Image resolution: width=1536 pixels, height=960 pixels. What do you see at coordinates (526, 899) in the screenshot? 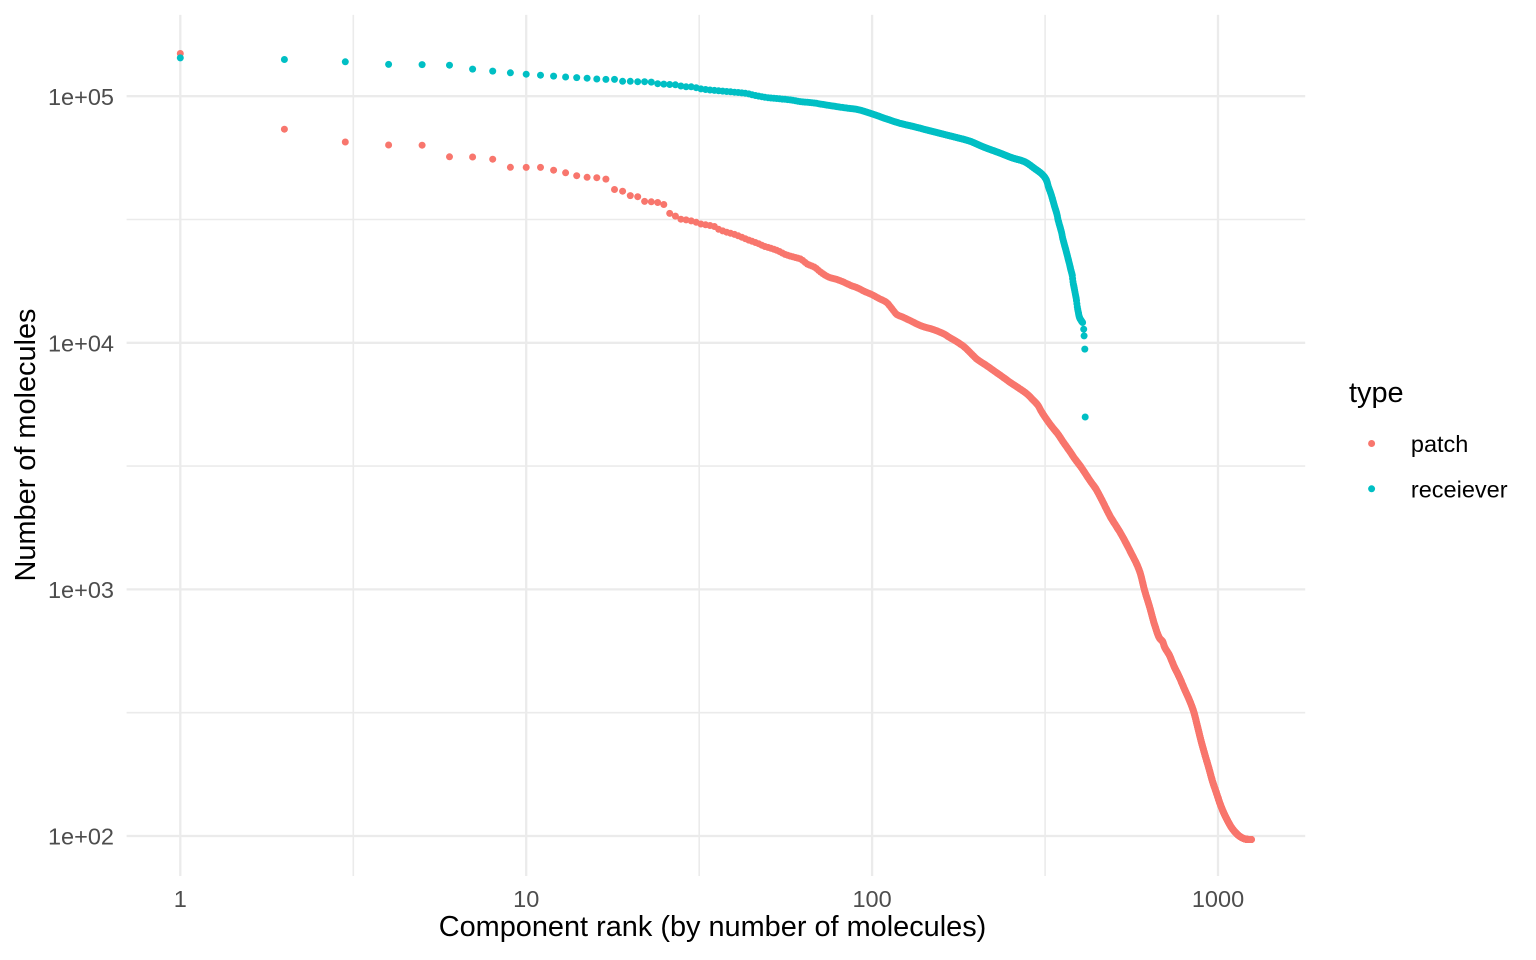
I see `svg-text: 10` at bounding box center [526, 899].